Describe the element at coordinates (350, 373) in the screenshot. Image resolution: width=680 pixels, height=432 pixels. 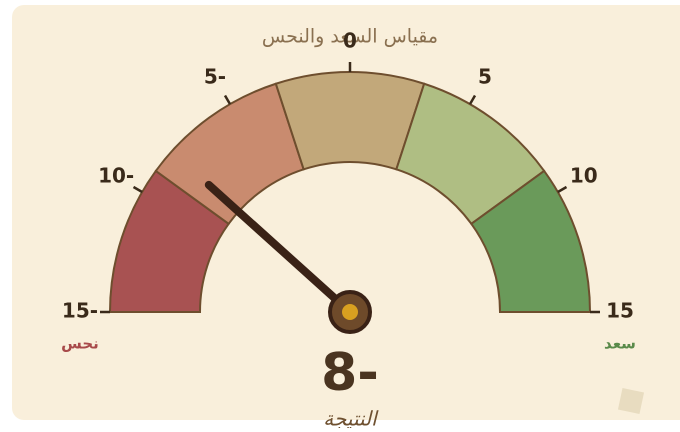
I see `value-label: 8-` at that location.